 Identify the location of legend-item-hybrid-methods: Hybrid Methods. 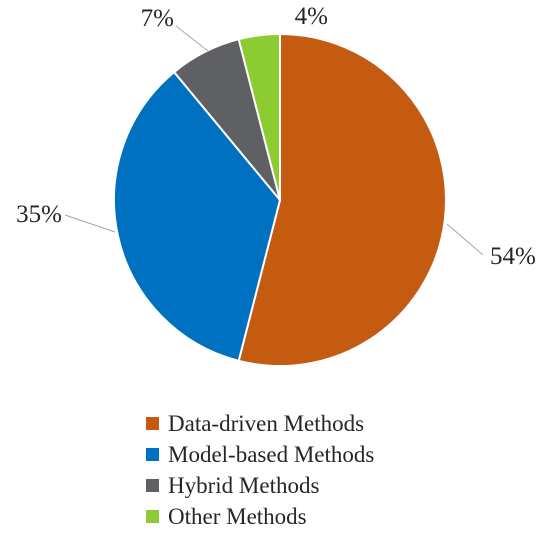
(260, 485).